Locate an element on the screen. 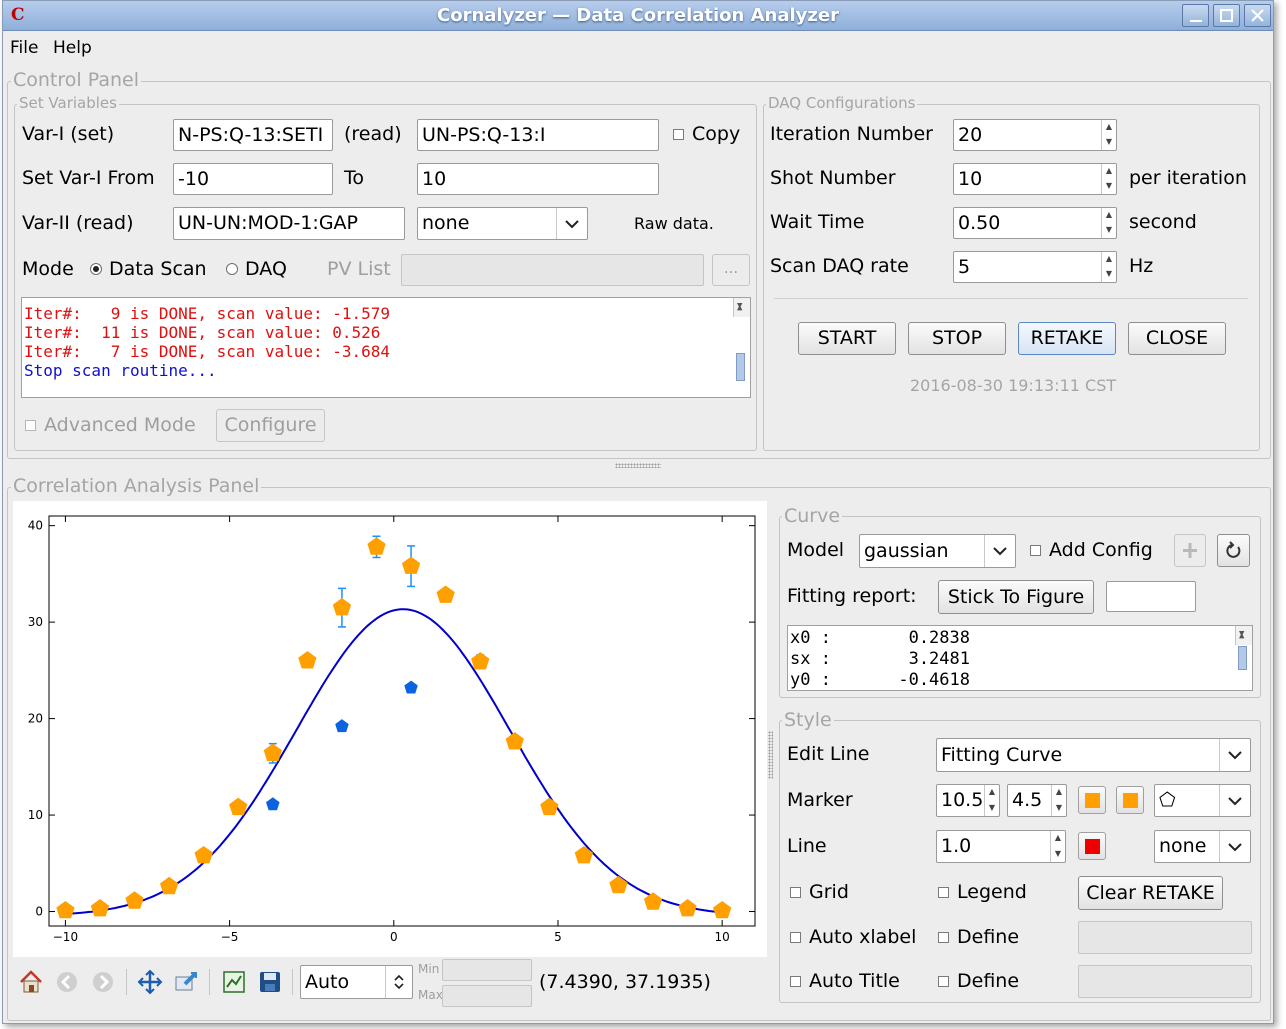 The image size is (1286, 1029). xlabel-input is located at coordinates (1165, 937).